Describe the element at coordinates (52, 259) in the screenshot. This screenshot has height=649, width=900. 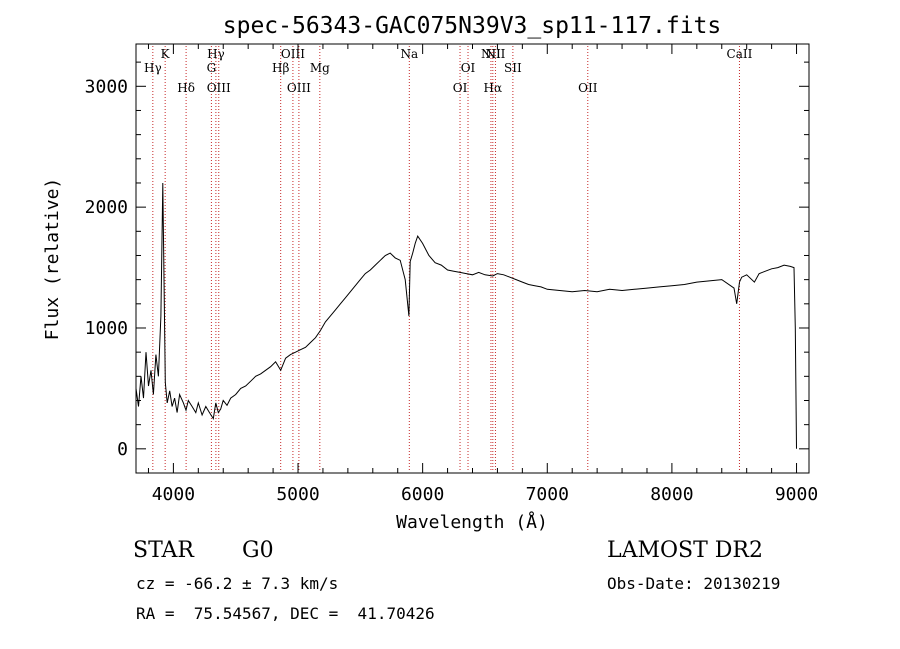
I see `y-axis-label: Flux (relative)` at that location.